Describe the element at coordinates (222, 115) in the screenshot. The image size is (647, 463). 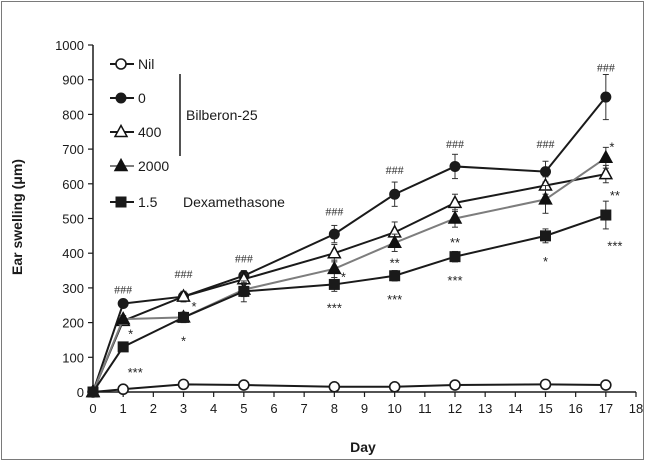
I see `legend-group-label: Bilberon-25` at that location.